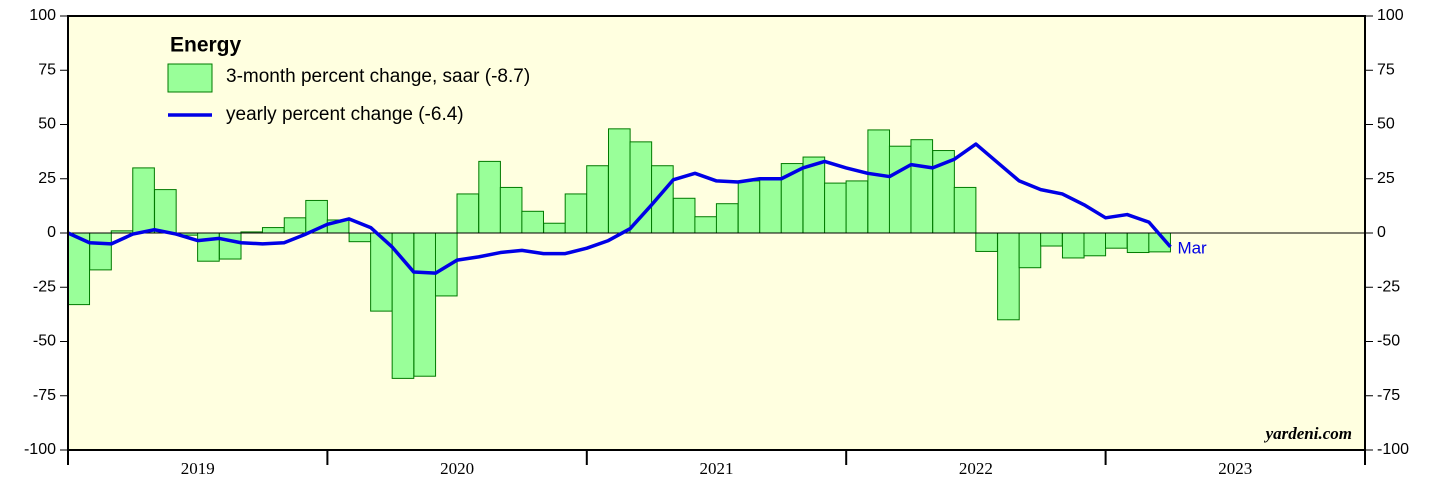 The width and height of the screenshot is (1441, 482). I want to click on x-tick-label: 2020, so click(457, 468).